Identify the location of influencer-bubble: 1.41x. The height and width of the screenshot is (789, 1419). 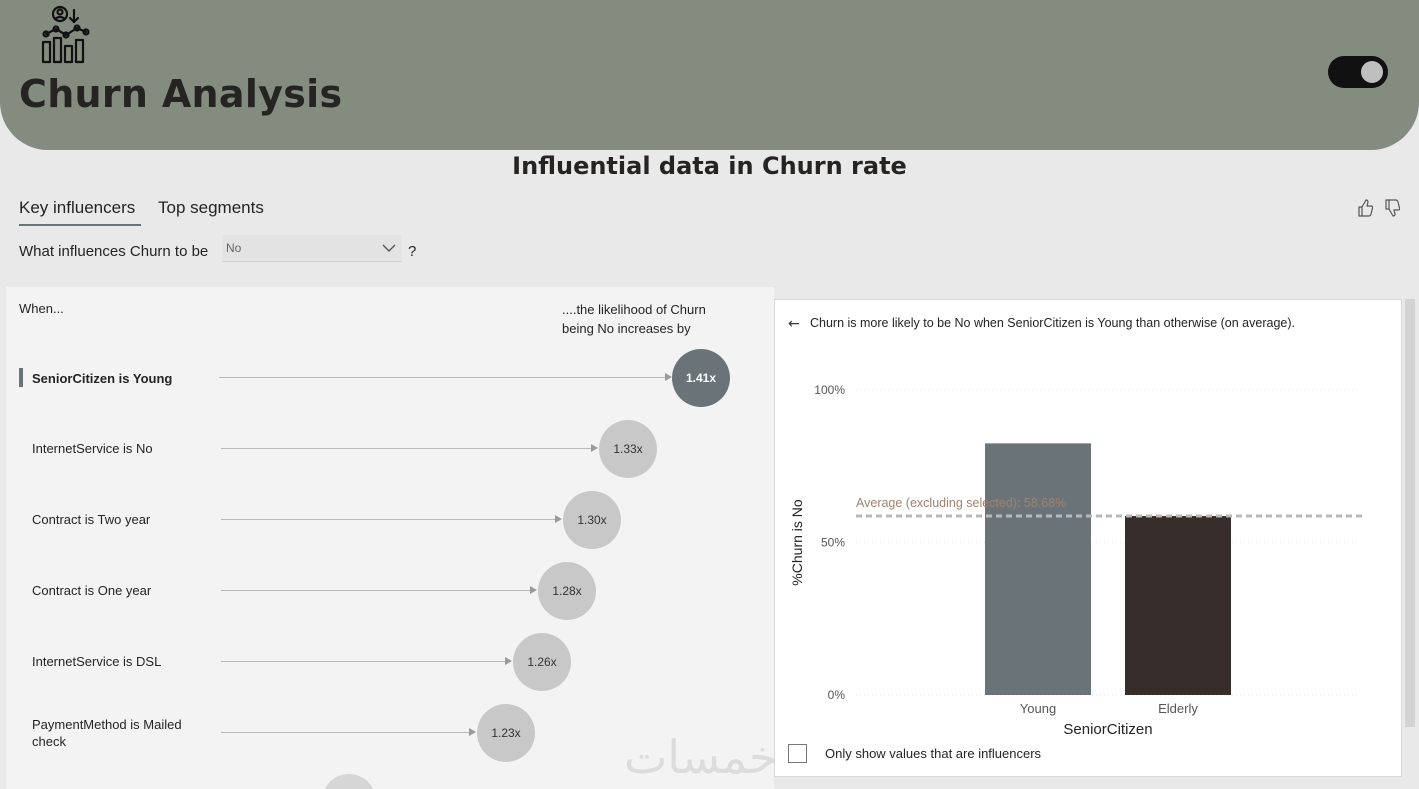
(701, 378).